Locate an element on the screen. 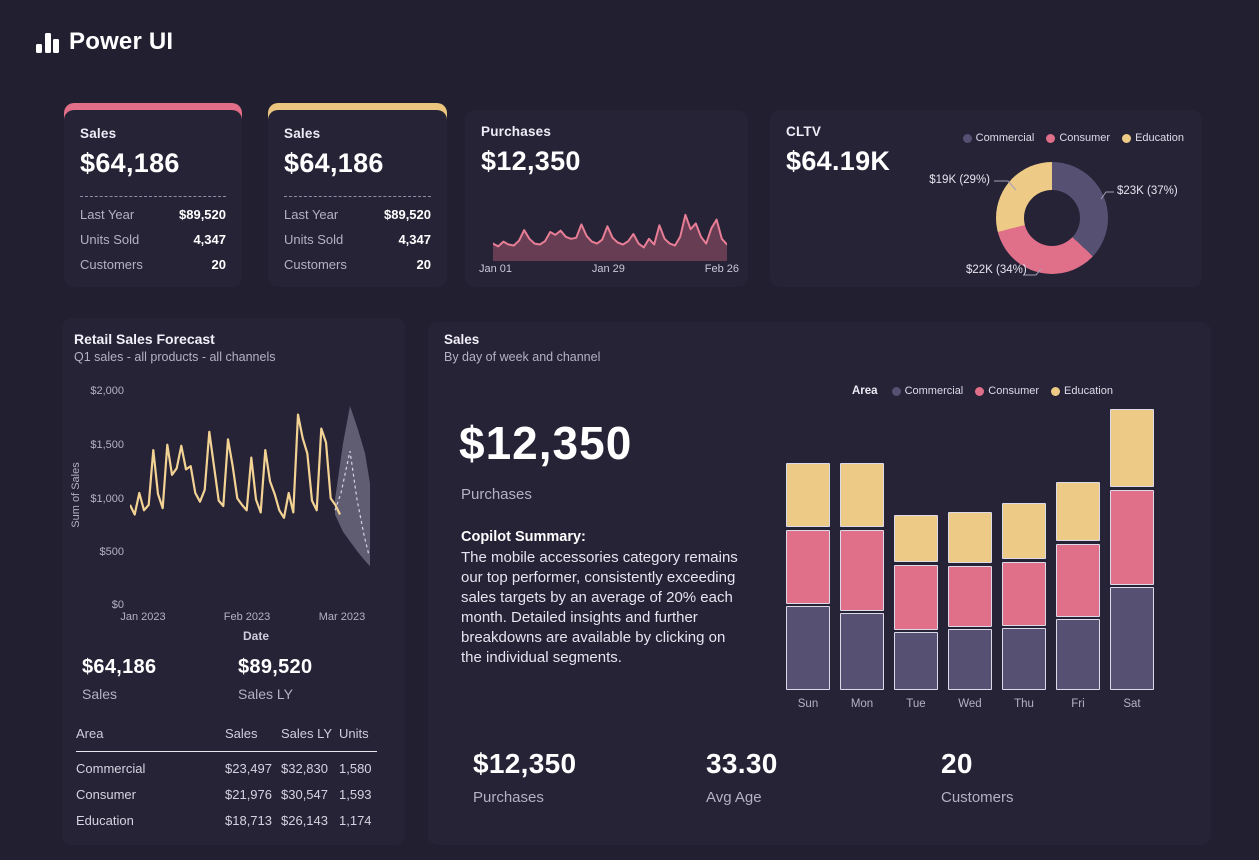 The height and width of the screenshot is (860, 1259). kpi-purchases: $12,350 Purchases is located at coordinates (524, 777).